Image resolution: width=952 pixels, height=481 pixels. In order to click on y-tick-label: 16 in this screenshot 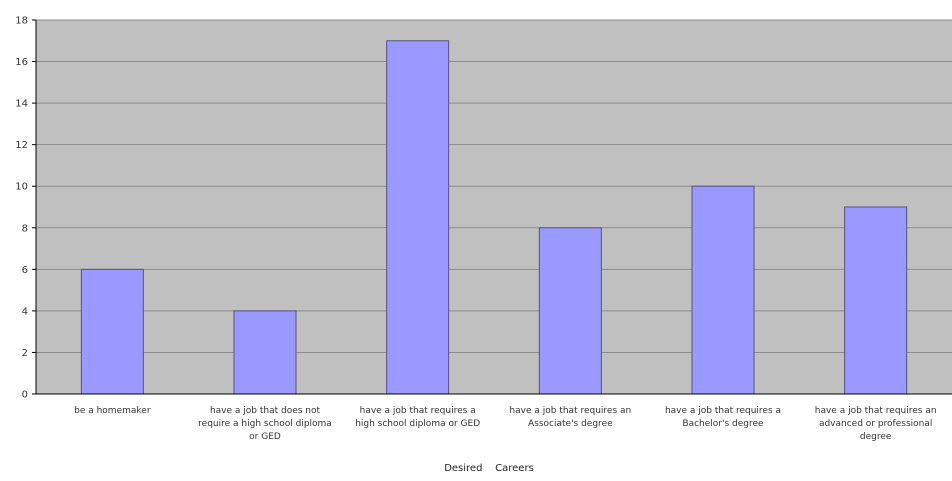, I will do `click(21, 62)`.